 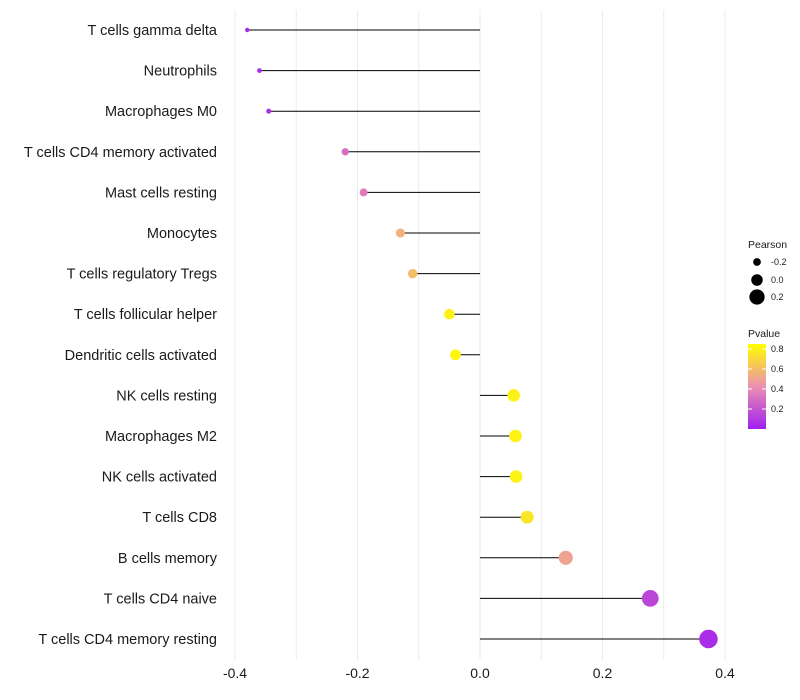 What do you see at coordinates (777, 369) in the screenshot?
I see `legend-color-label: 0.6` at bounding box center [777, 369].